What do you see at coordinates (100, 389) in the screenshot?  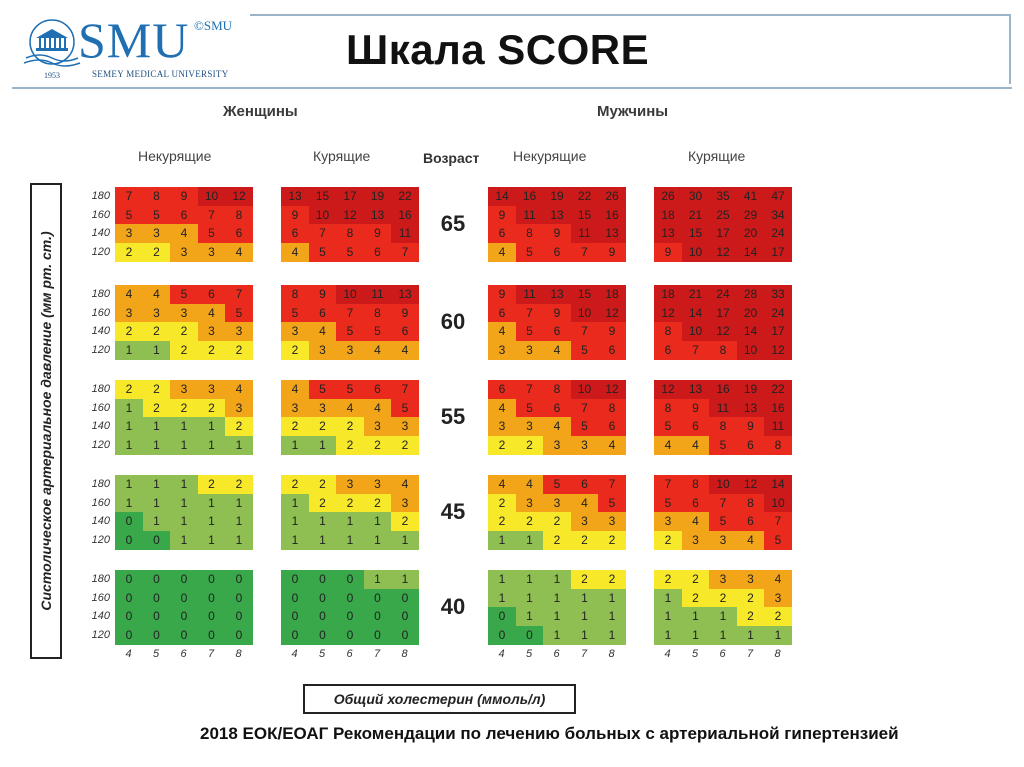 I see `bp-tick-label: 180` at bounding box center [100, 389].